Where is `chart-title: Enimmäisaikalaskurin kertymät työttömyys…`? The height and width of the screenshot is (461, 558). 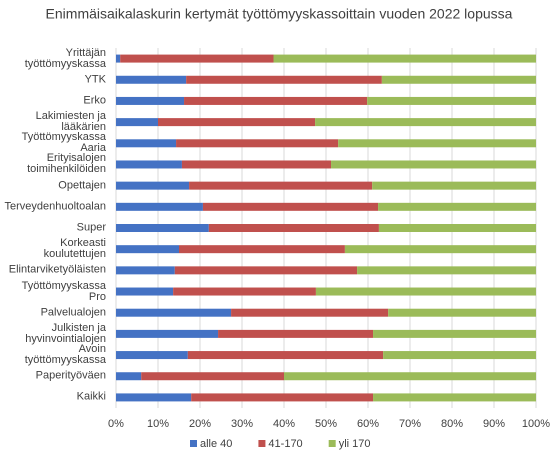
chart-title: Enimmäisaikalaskurin kertymät työttömyys… is located at coordinates (279, 14).